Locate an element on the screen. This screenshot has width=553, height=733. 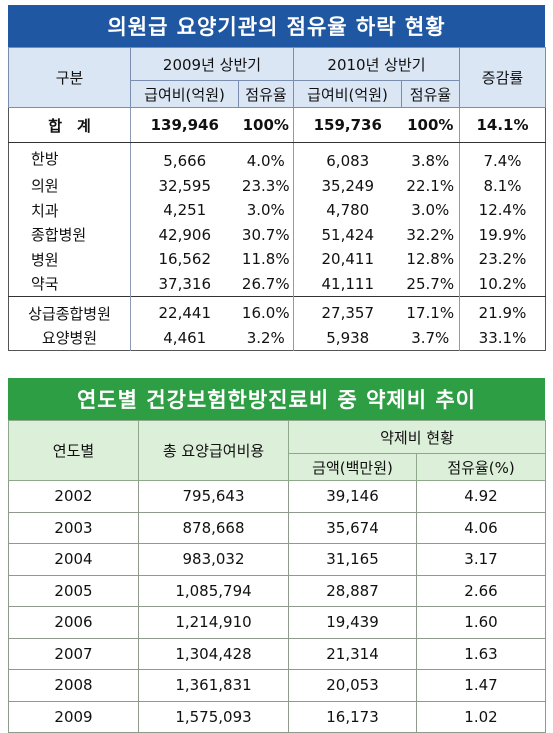
amount-2009: 32,595 is located at coordinates (185, 185).